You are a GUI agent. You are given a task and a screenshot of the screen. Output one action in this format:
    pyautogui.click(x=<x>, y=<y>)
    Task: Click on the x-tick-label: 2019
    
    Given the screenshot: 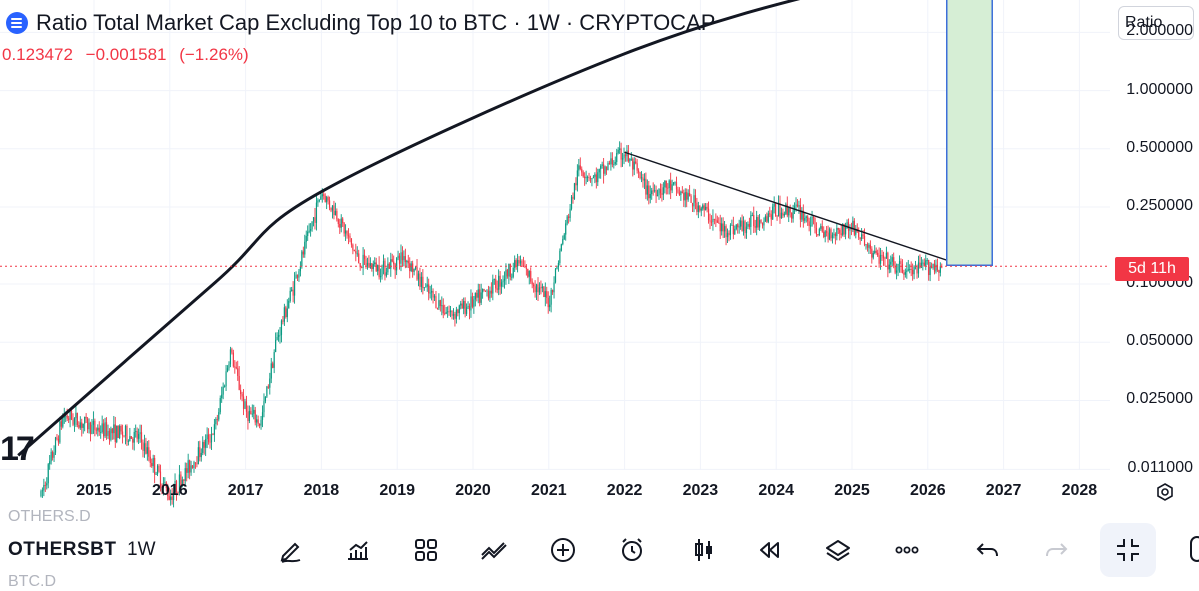 What is the action you would take?
    pyautogui.click(x=397, y=490)
    